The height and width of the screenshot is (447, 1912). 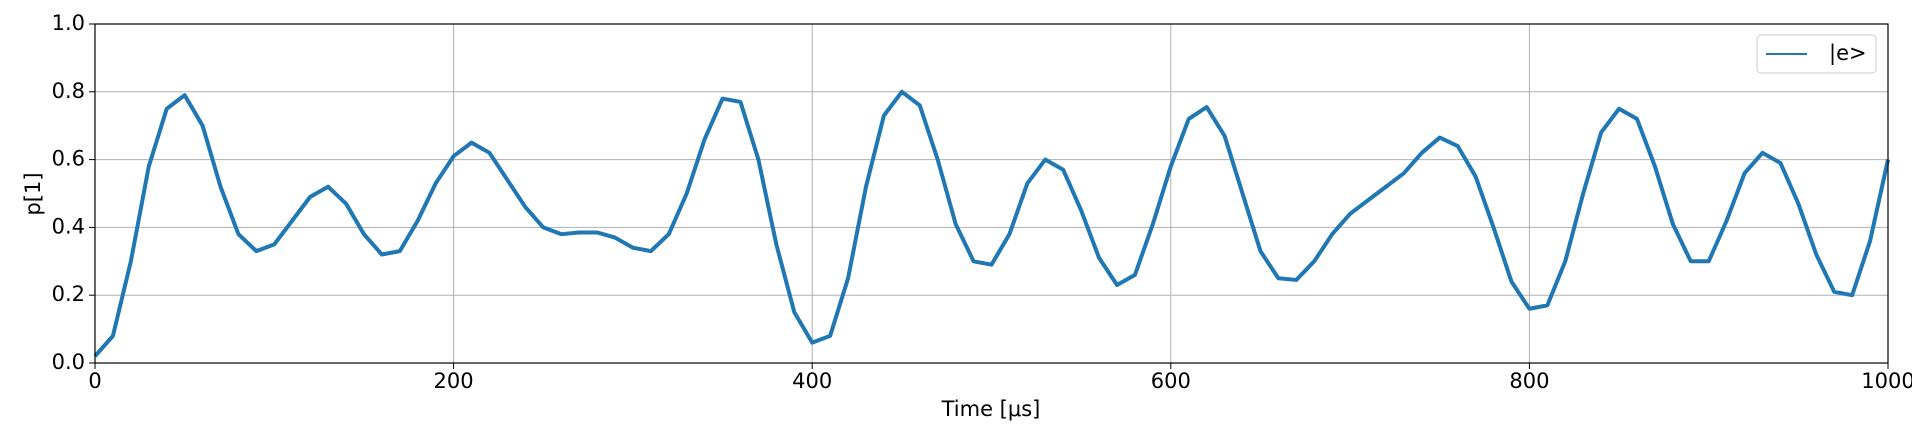 What do you see at coordinates (1886, 381) in the screenshot?
I see `x-tick-label: 1000` at bounding box center [1886, 381].